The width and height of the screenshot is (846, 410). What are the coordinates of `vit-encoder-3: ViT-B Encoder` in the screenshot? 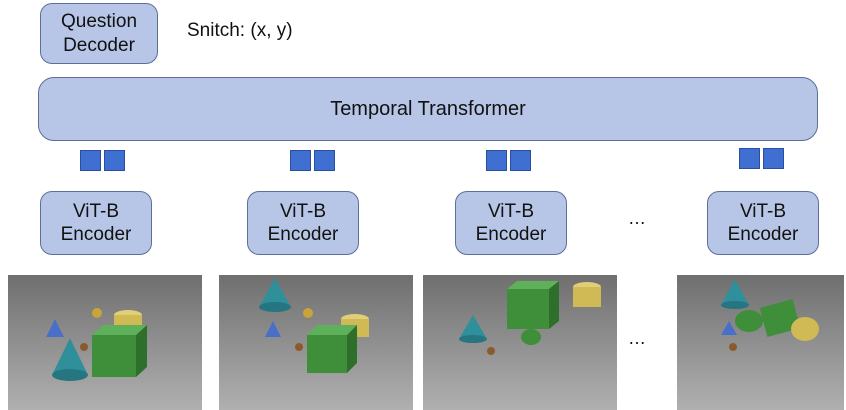 It's located at (511, 223).